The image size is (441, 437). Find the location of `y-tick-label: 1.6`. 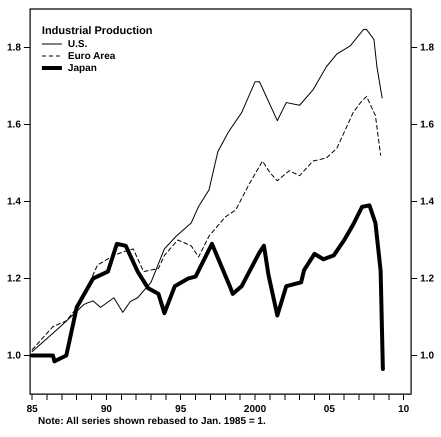

y-tick-label: 1.6 is located at coordinates (14, 124).